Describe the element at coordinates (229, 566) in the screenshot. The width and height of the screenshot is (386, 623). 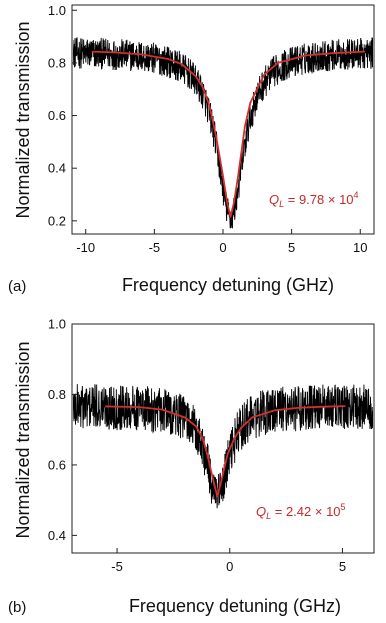
I see `x-tick-label-b-1: 0` at that location.